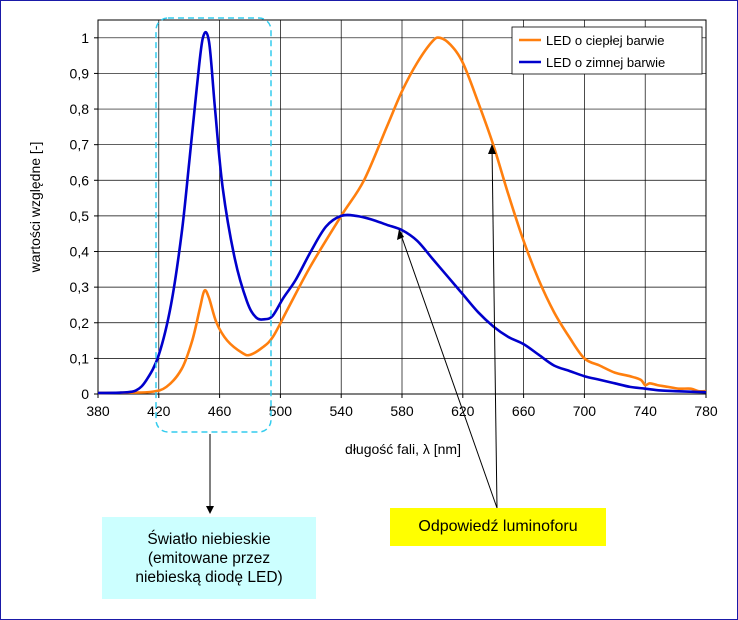 This screenshot has height=620, width=738. What do you see at coordinates (80, 358) in the screenshot?
I see `y-tick-label: 0,1` at bounding box center [80, 358].